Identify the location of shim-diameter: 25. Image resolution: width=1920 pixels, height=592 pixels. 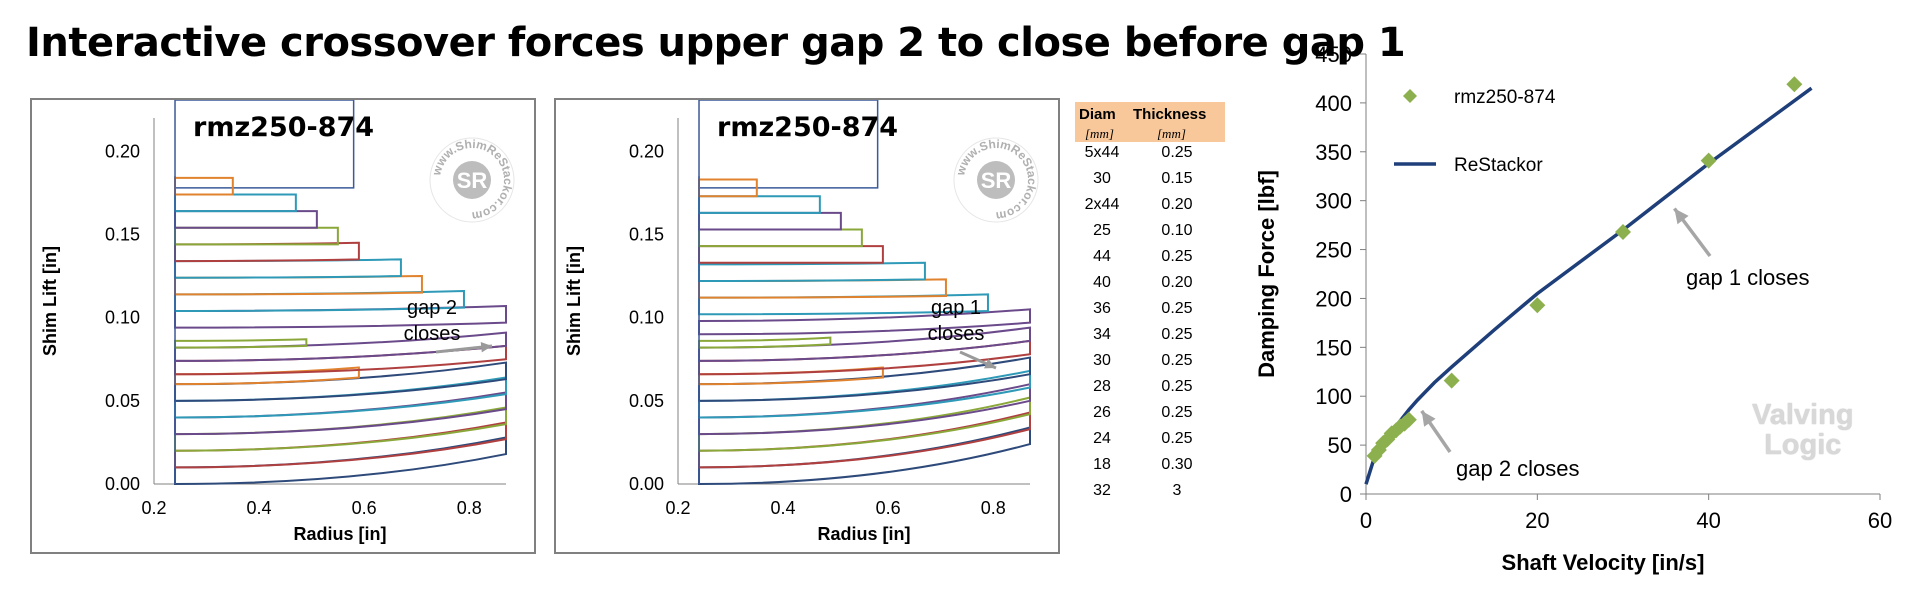
(1102, 230).